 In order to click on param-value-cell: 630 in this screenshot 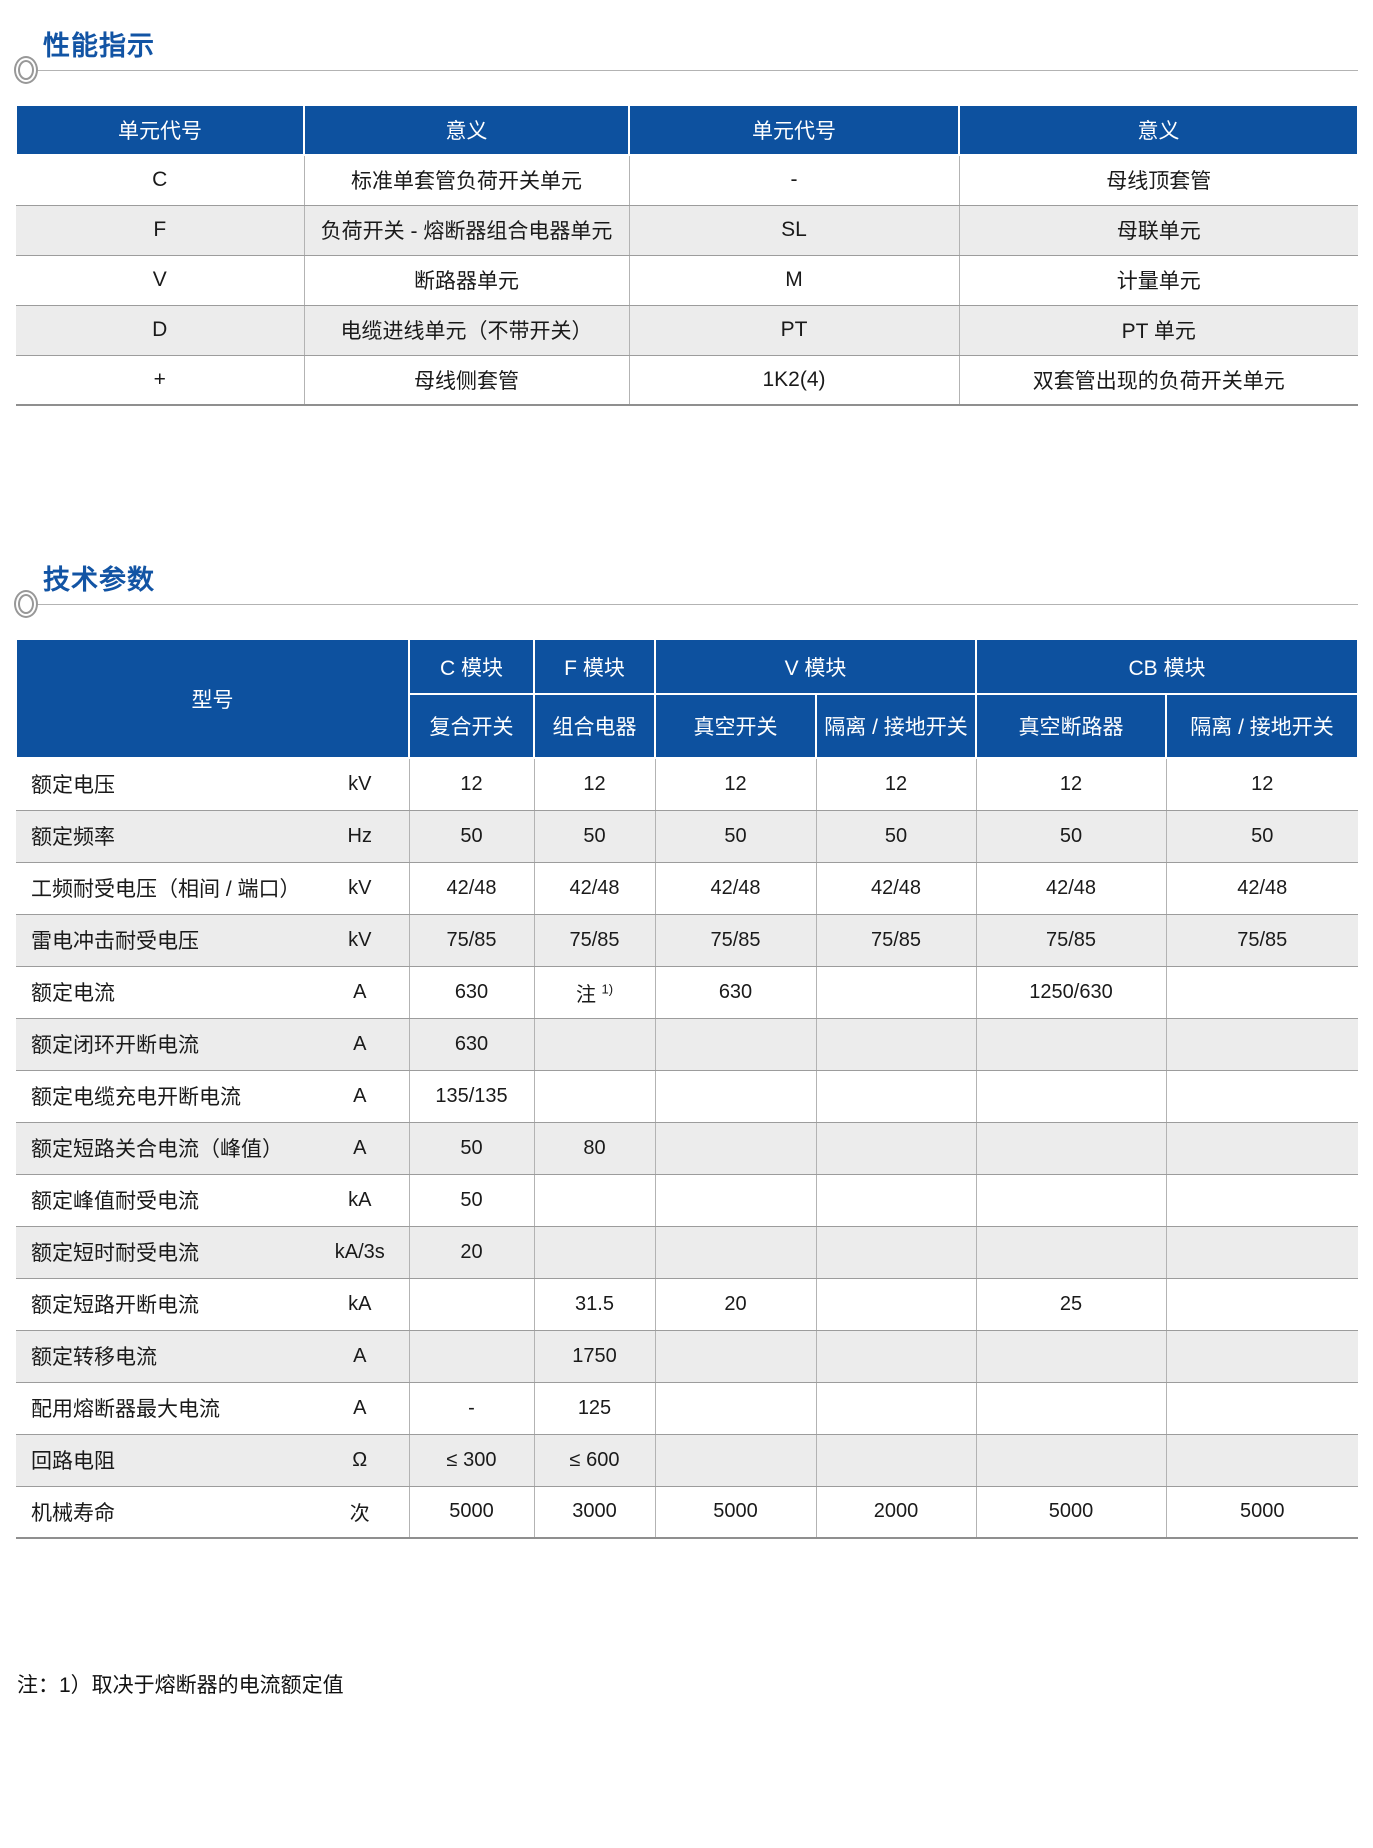, I will do `click(736, 992)`.